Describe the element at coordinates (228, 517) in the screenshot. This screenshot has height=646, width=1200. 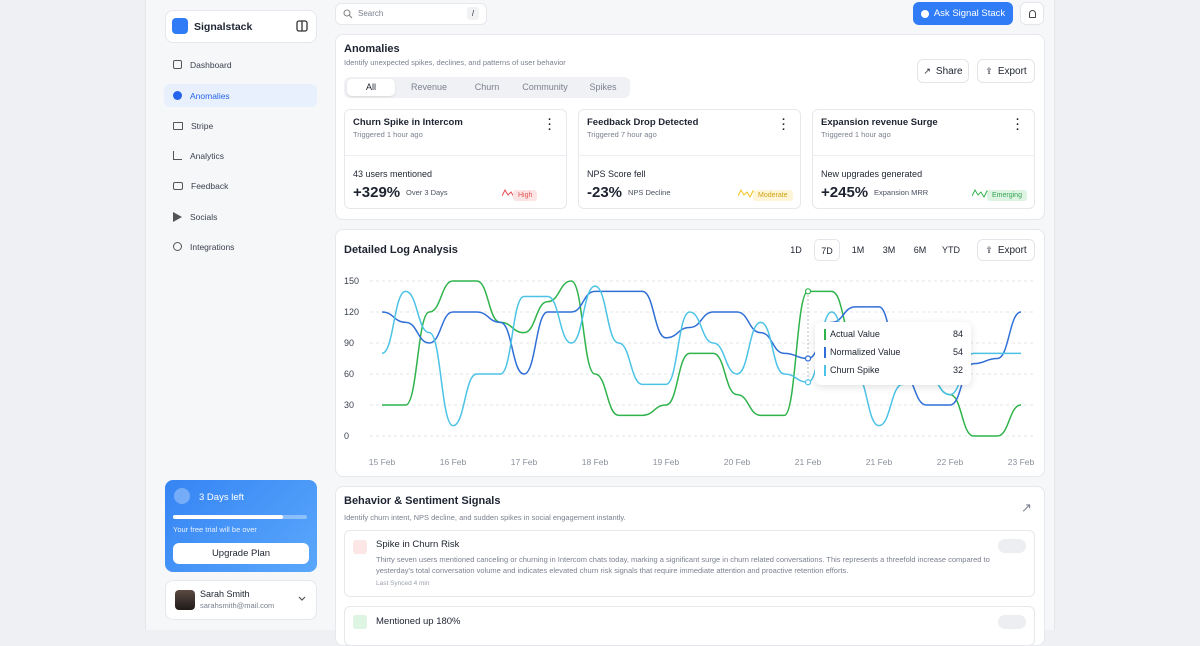
I see `trial-progress-fill` at that location.